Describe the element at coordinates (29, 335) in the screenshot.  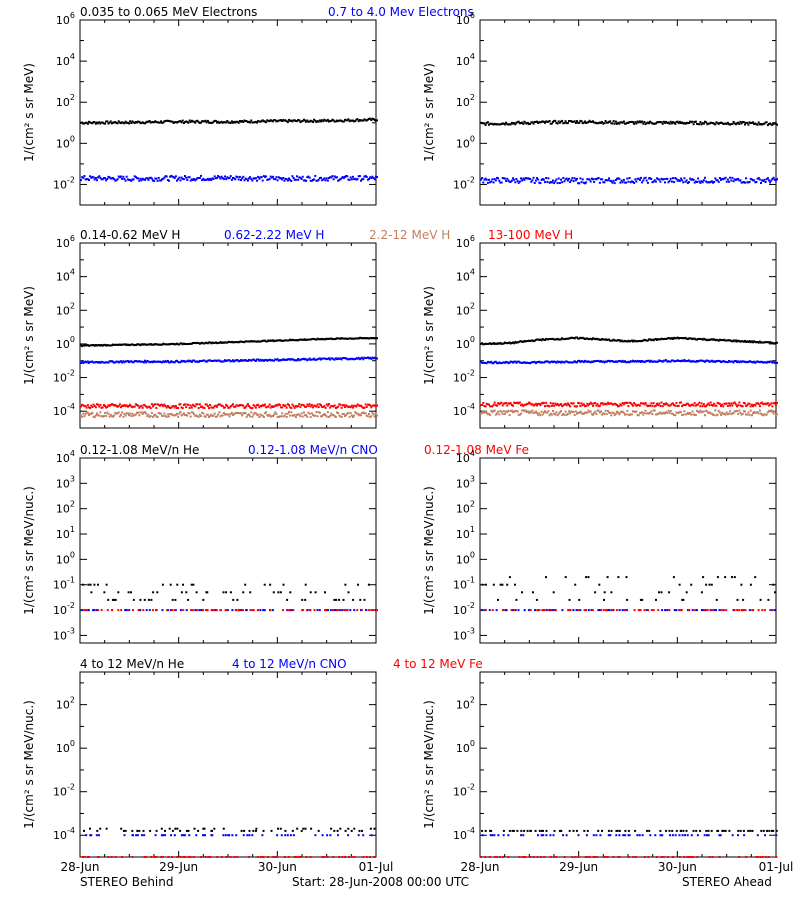
I see `y-axis-label: 1/(cm² s sr MeV)` at that location.